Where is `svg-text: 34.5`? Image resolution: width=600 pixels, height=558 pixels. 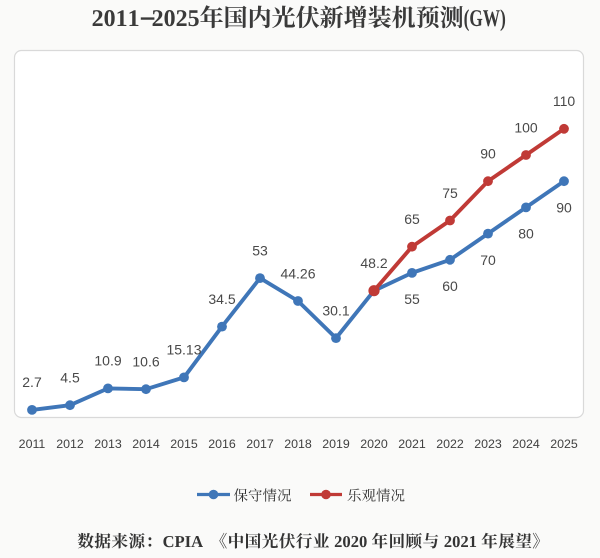
svg-text: 34.5 is located at coordinates (221, 299).